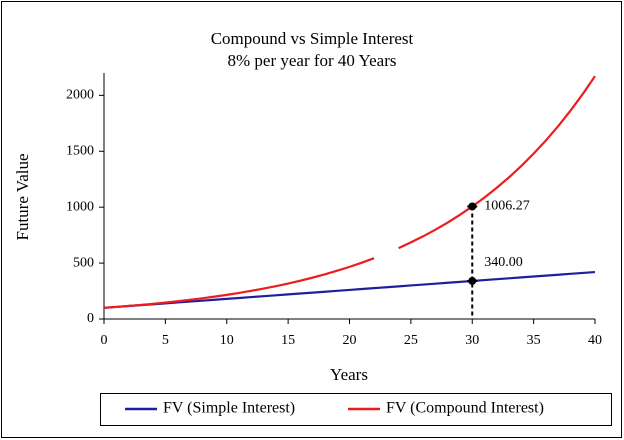 This screenshot has width=624, height=440. I want to click on x-tick-label: 10, so click(227, 340).